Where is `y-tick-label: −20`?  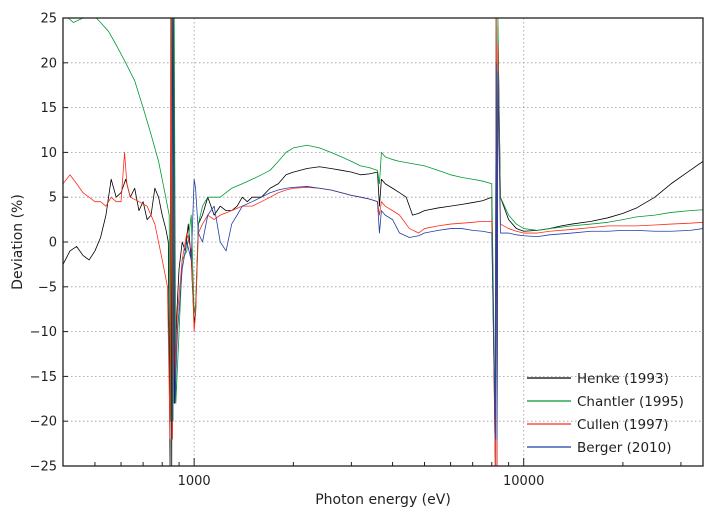
y-tick-label: −20 is located at coordinates (43, 422).